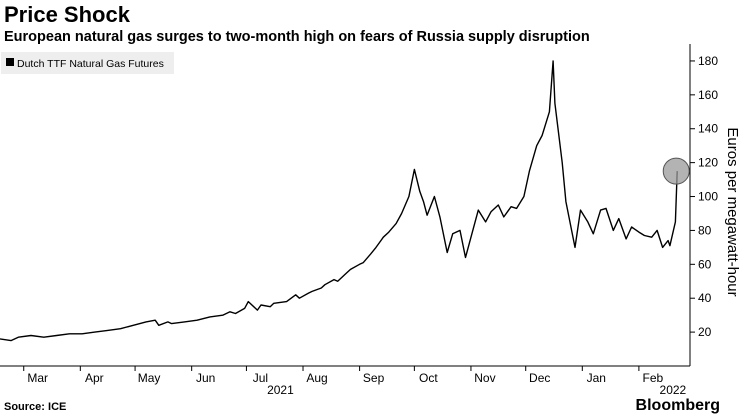  I want to click on x-tick-label: Jun, so click(205, 378).